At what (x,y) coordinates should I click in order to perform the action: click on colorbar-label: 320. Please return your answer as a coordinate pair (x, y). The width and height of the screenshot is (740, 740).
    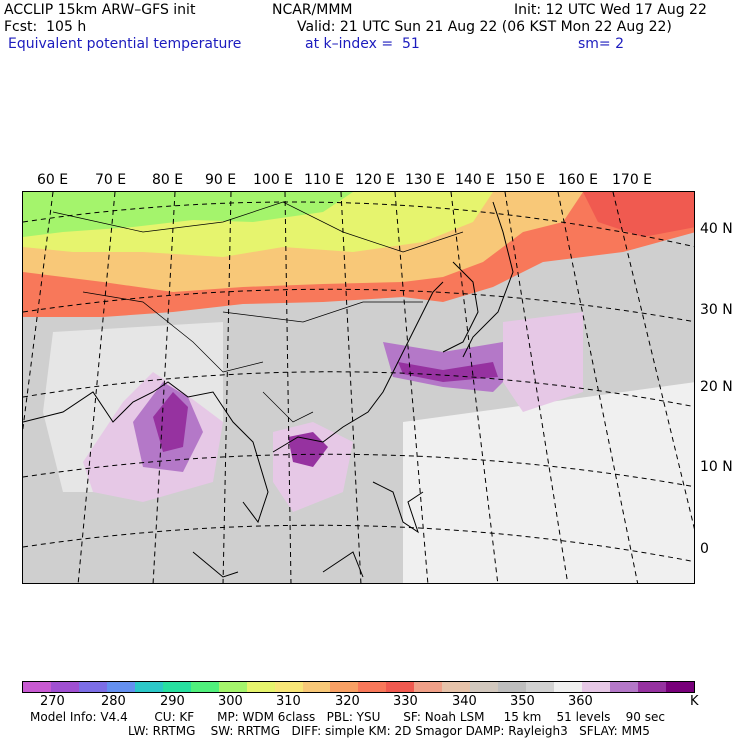
    Looking at the image, I should click on (347, 701).